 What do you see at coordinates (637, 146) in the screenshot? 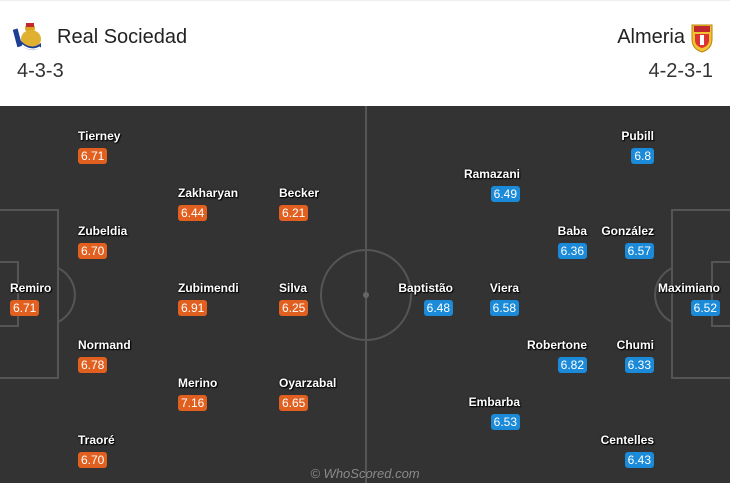
I see `away-player: Pubill 6.8` at bounding box center [637, 146].